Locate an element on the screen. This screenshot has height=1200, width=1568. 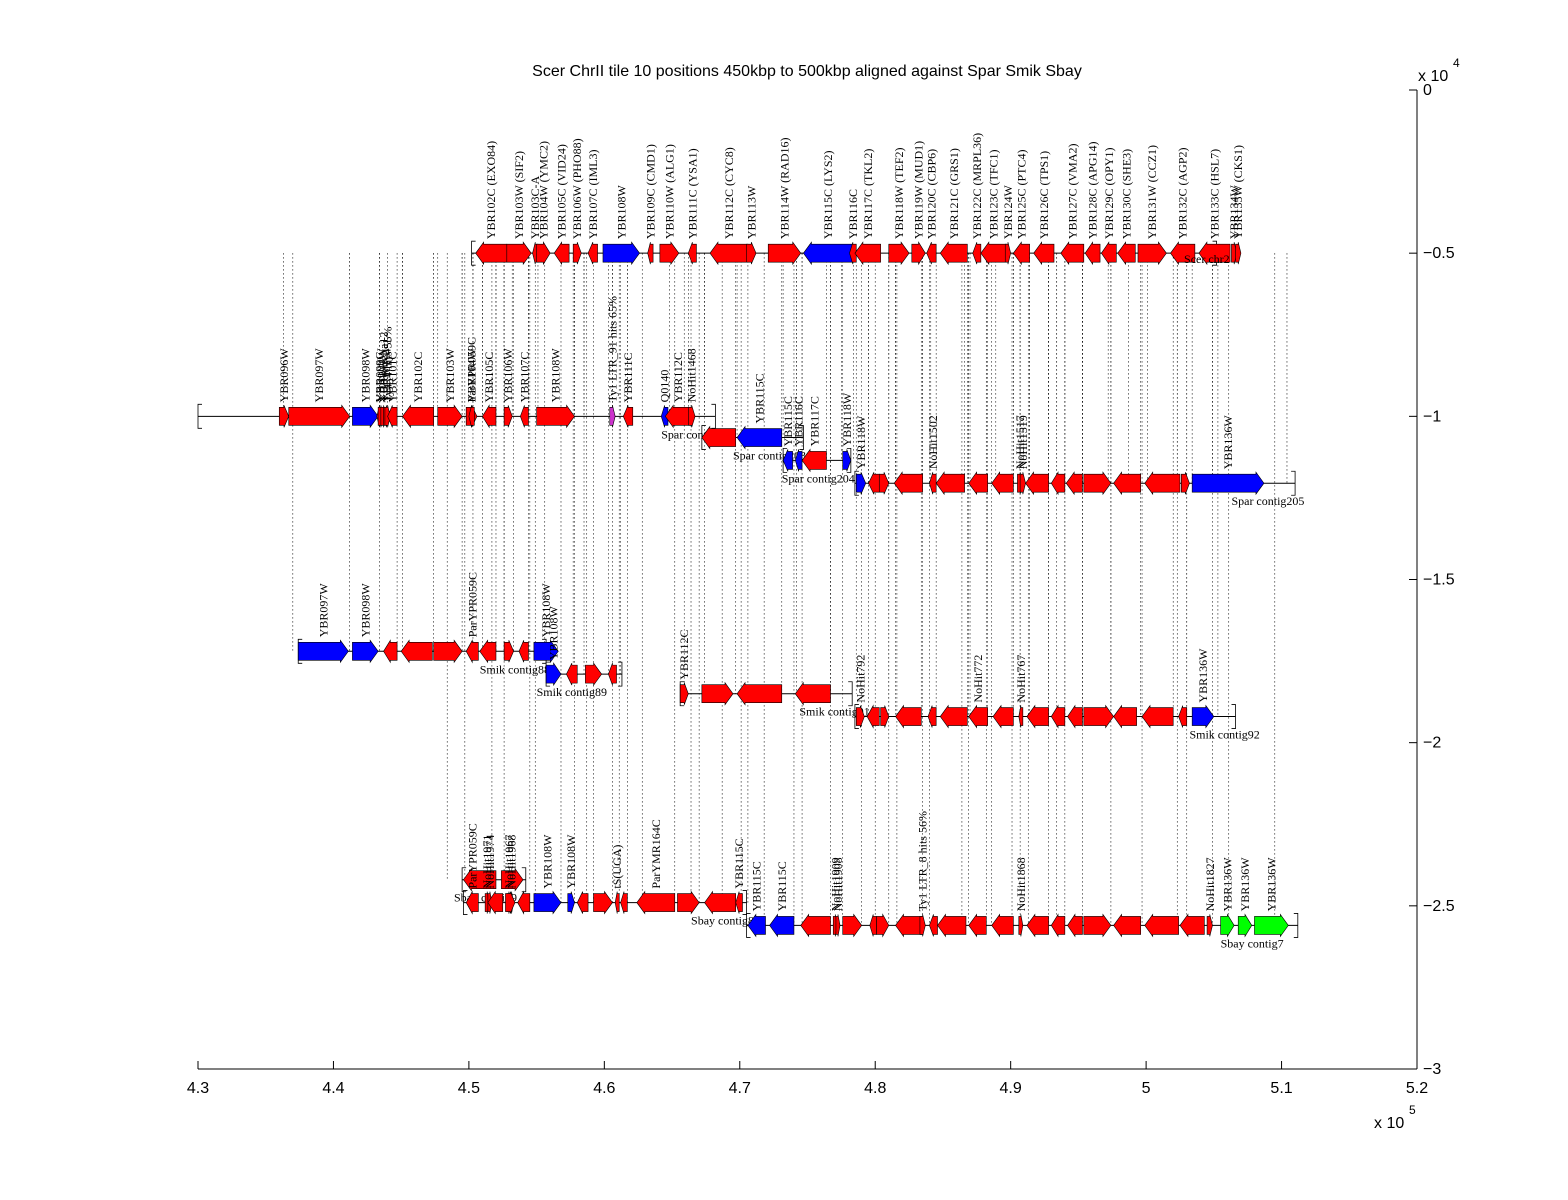
gene-label: YBR096W is located at coordinates (284, 375).